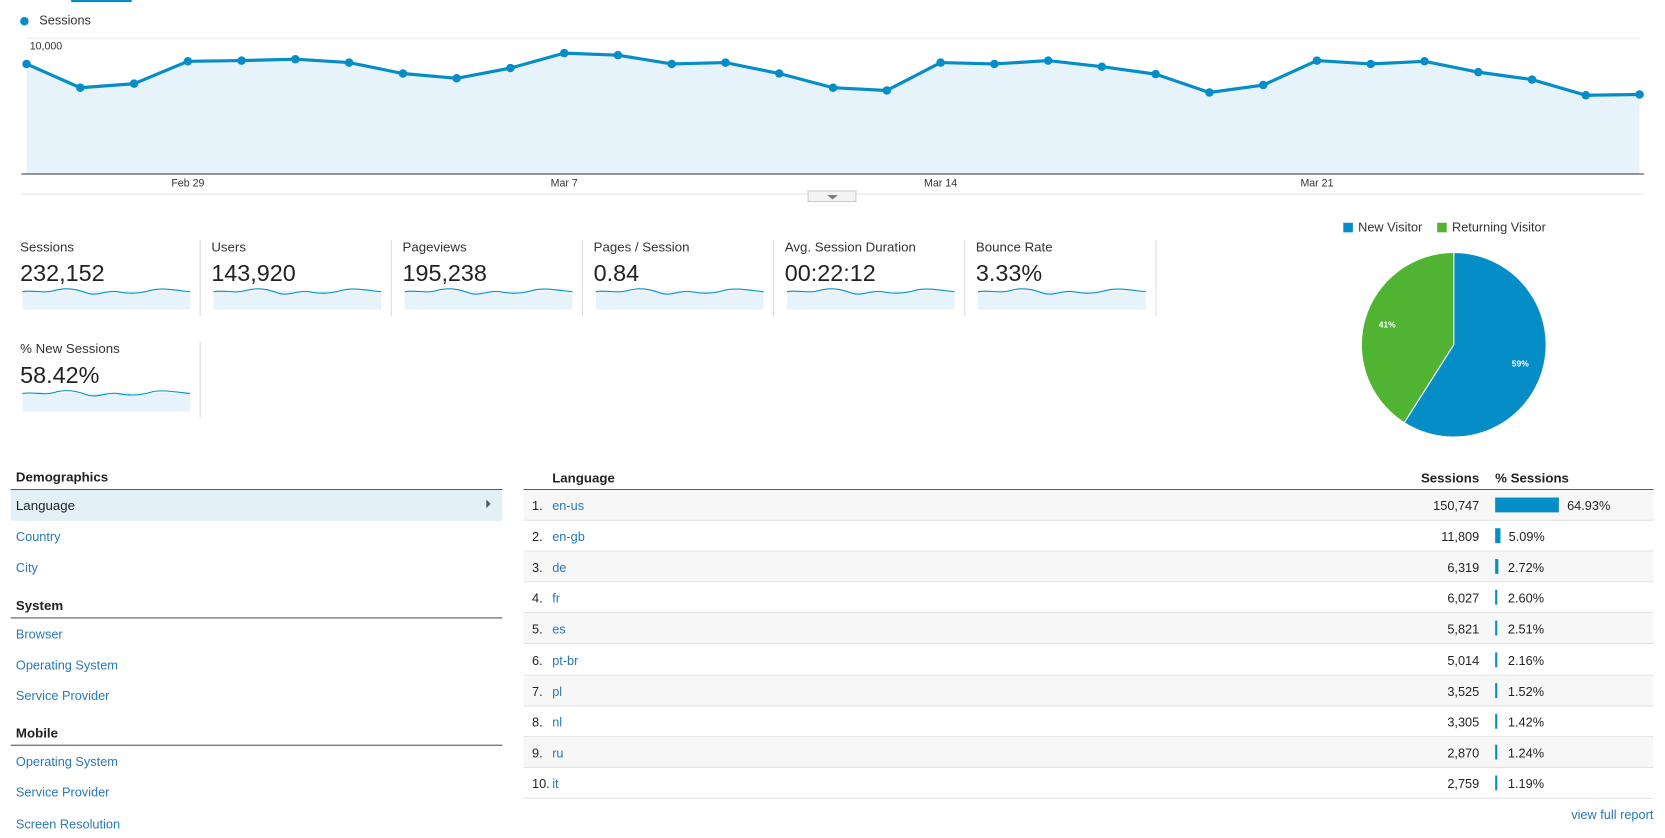 The height and width of the screenshot is (838, 1665). Describe the element at coordinates (1526, 753) in the screenshot. I see `share-label: 1.24%` at that location.